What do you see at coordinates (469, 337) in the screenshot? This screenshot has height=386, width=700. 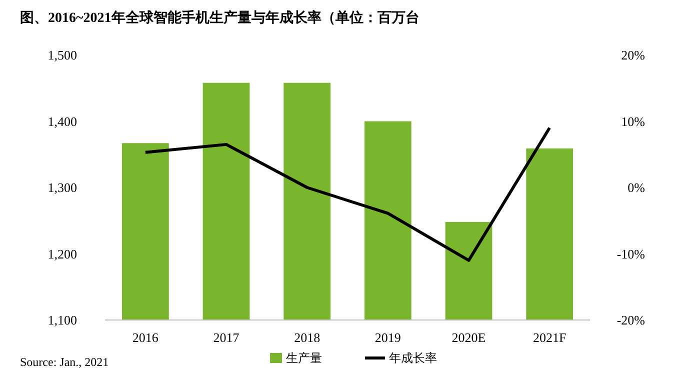 I see `x-tick-label: 2020E` at bounding box center [469, 337].